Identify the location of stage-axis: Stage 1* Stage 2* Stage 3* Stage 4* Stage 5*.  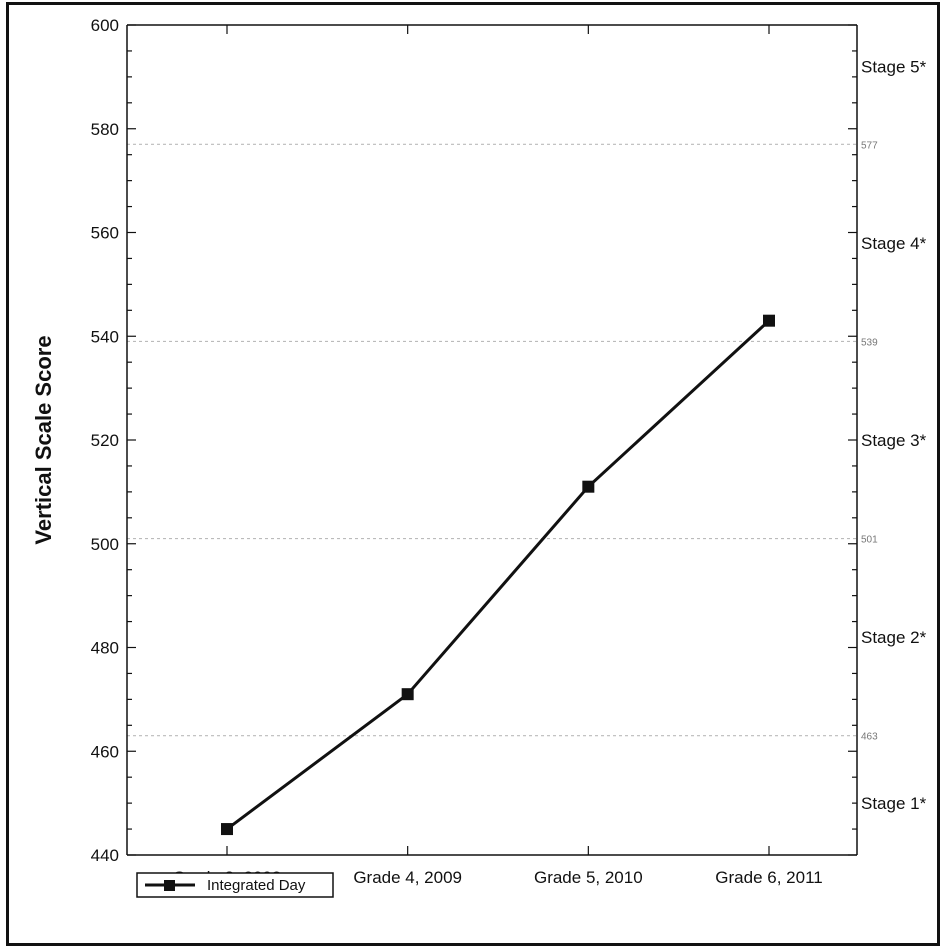
(887, 440).